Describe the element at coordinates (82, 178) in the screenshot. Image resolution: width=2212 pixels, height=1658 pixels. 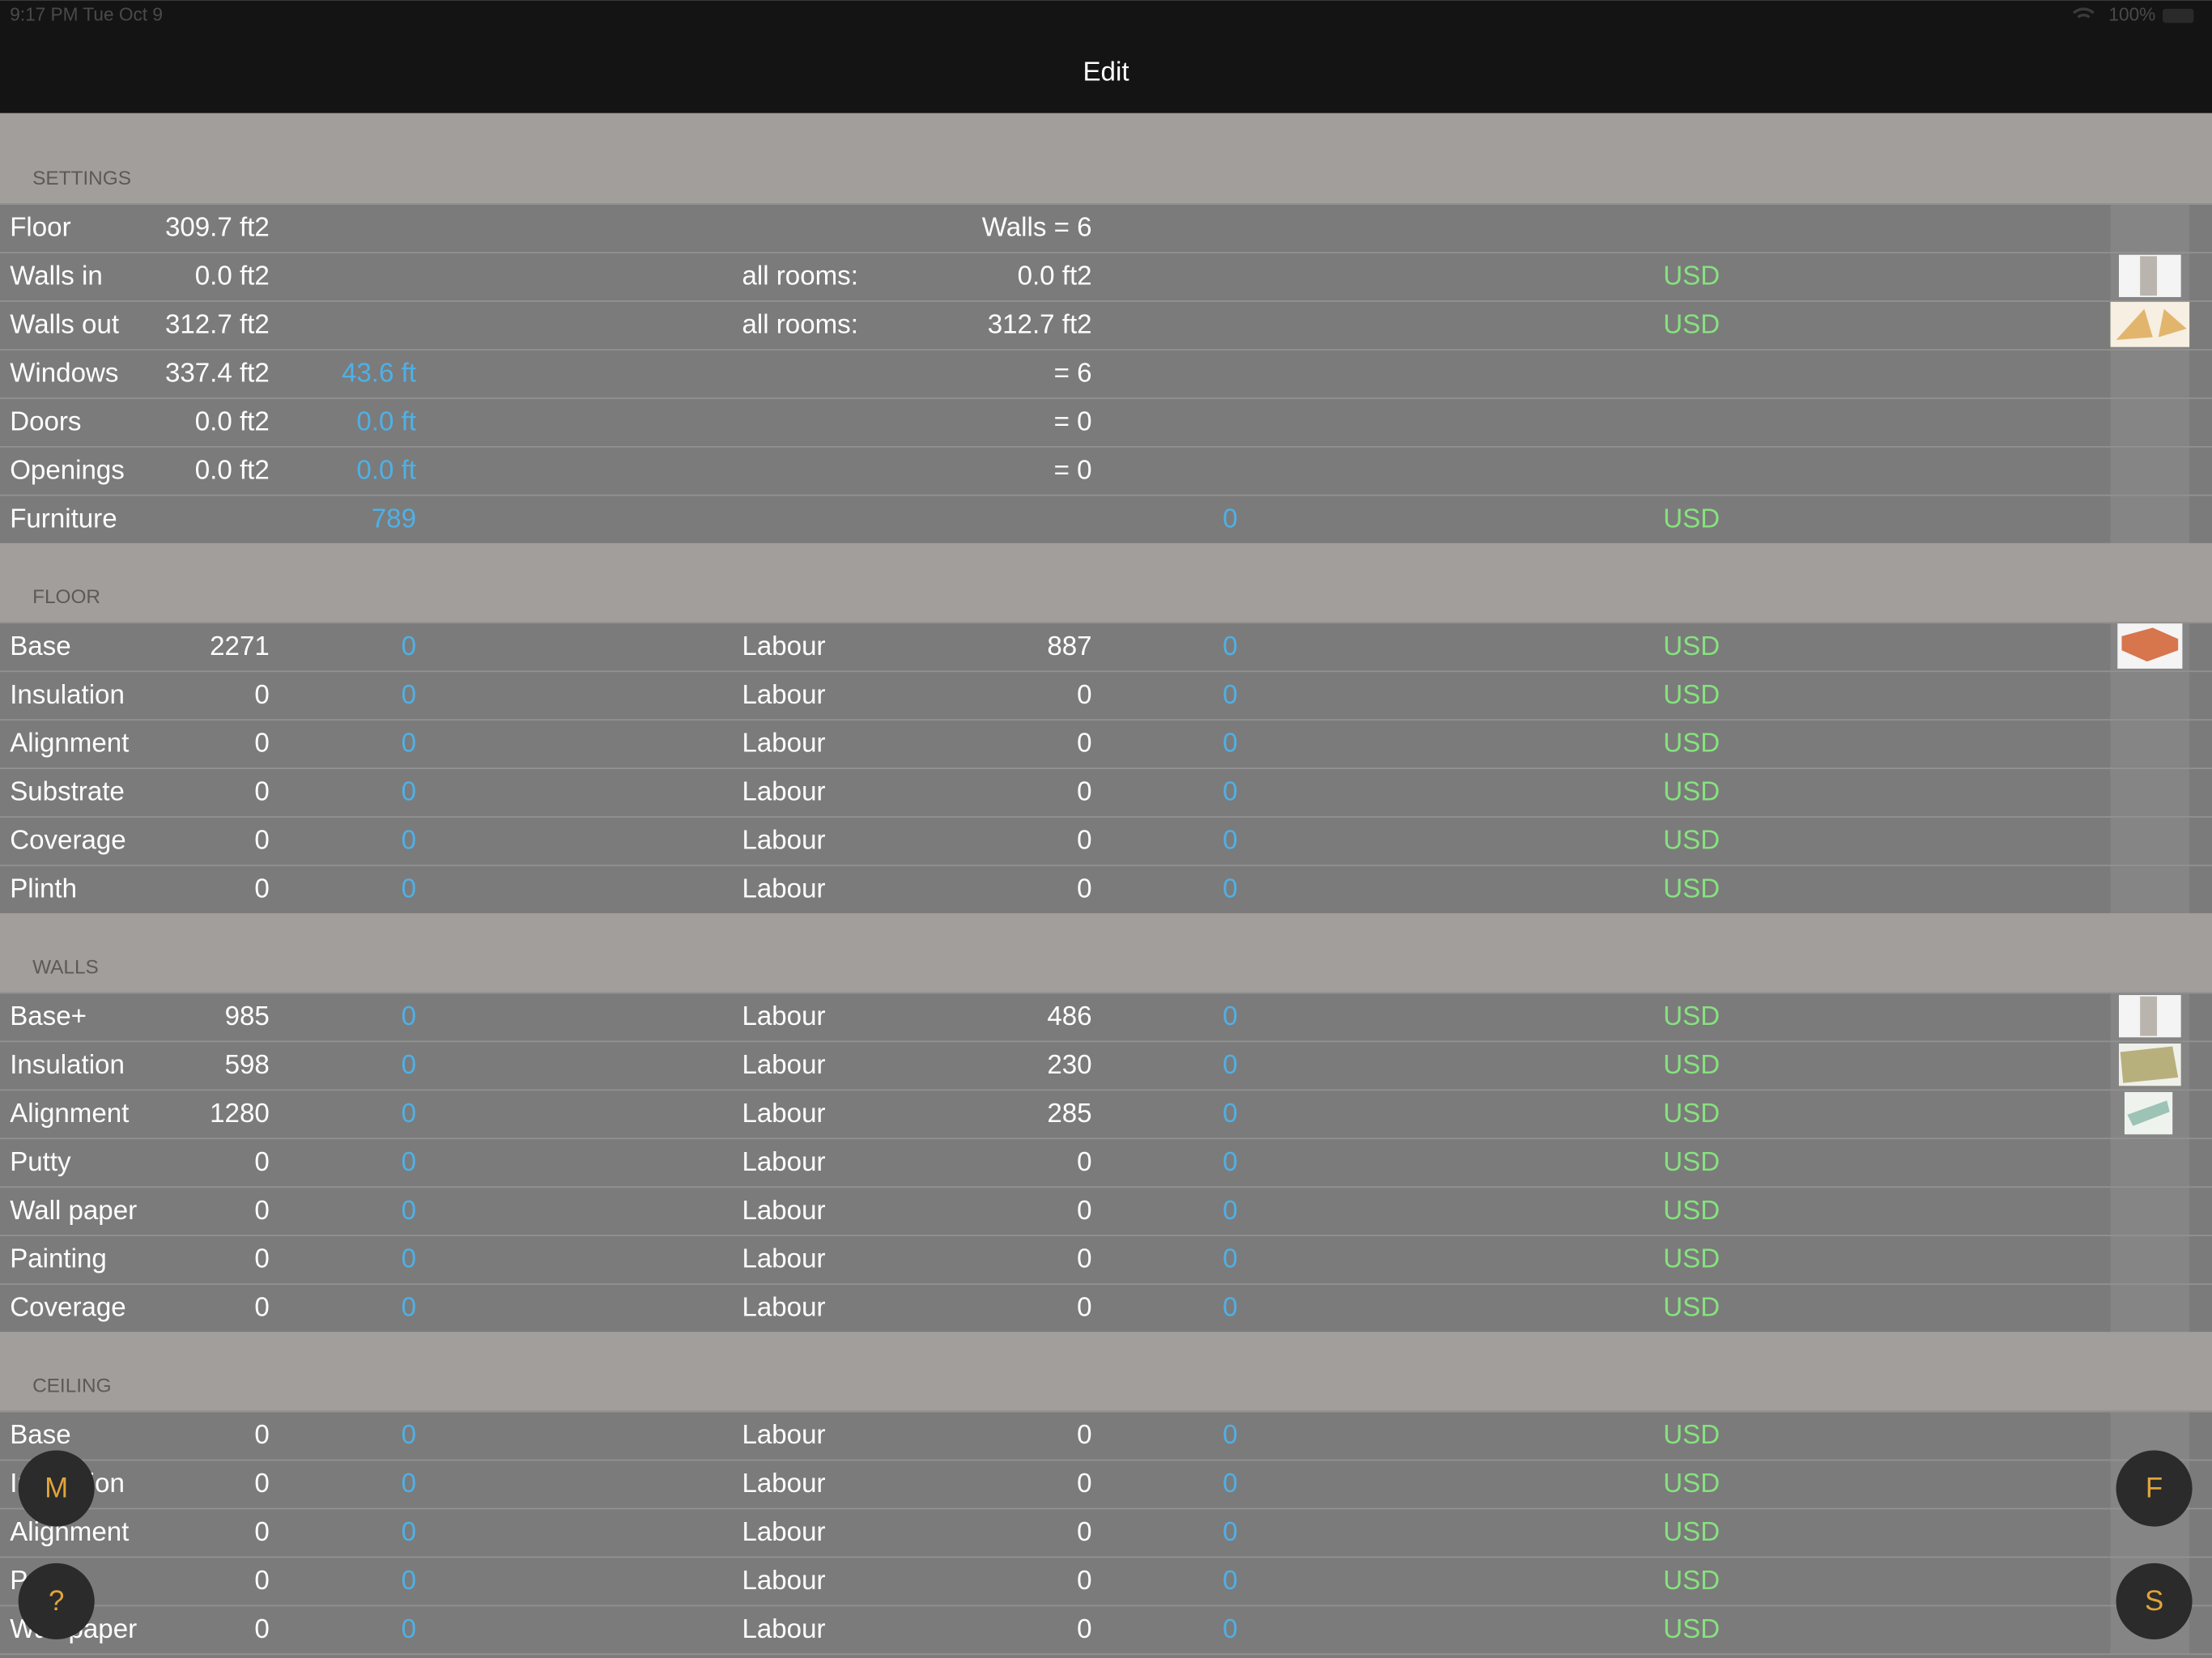
I see `section-title: SETTINGS` at that location.